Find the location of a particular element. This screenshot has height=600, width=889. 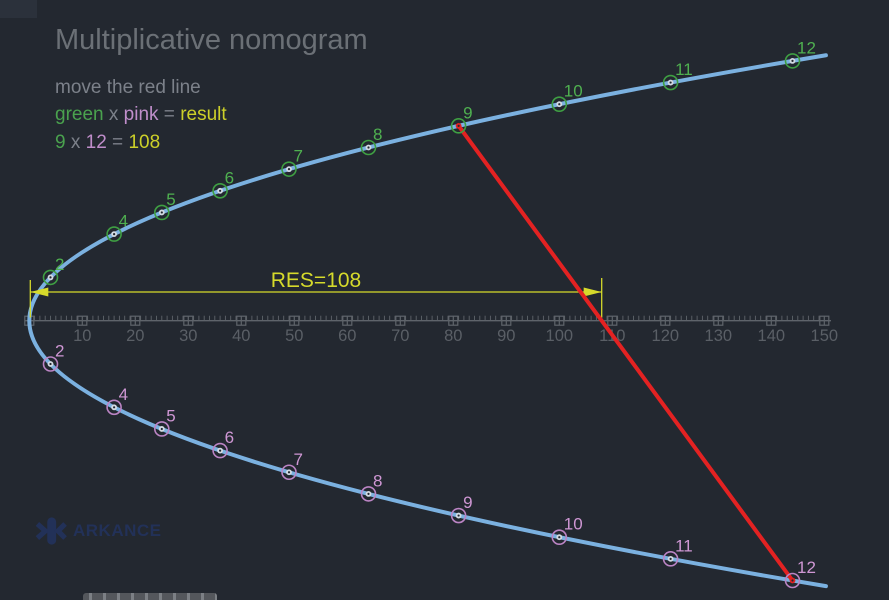

dimension-res: RES=108 is located at coordinates (316, 293).